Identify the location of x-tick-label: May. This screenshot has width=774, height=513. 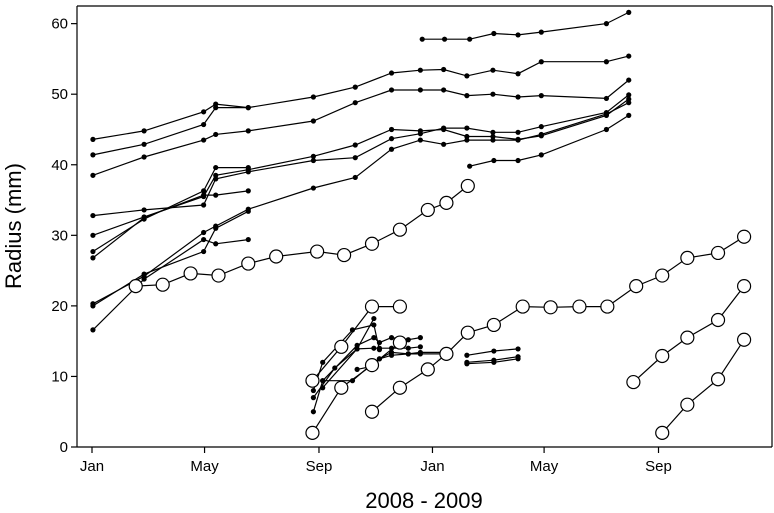
(544, 466).